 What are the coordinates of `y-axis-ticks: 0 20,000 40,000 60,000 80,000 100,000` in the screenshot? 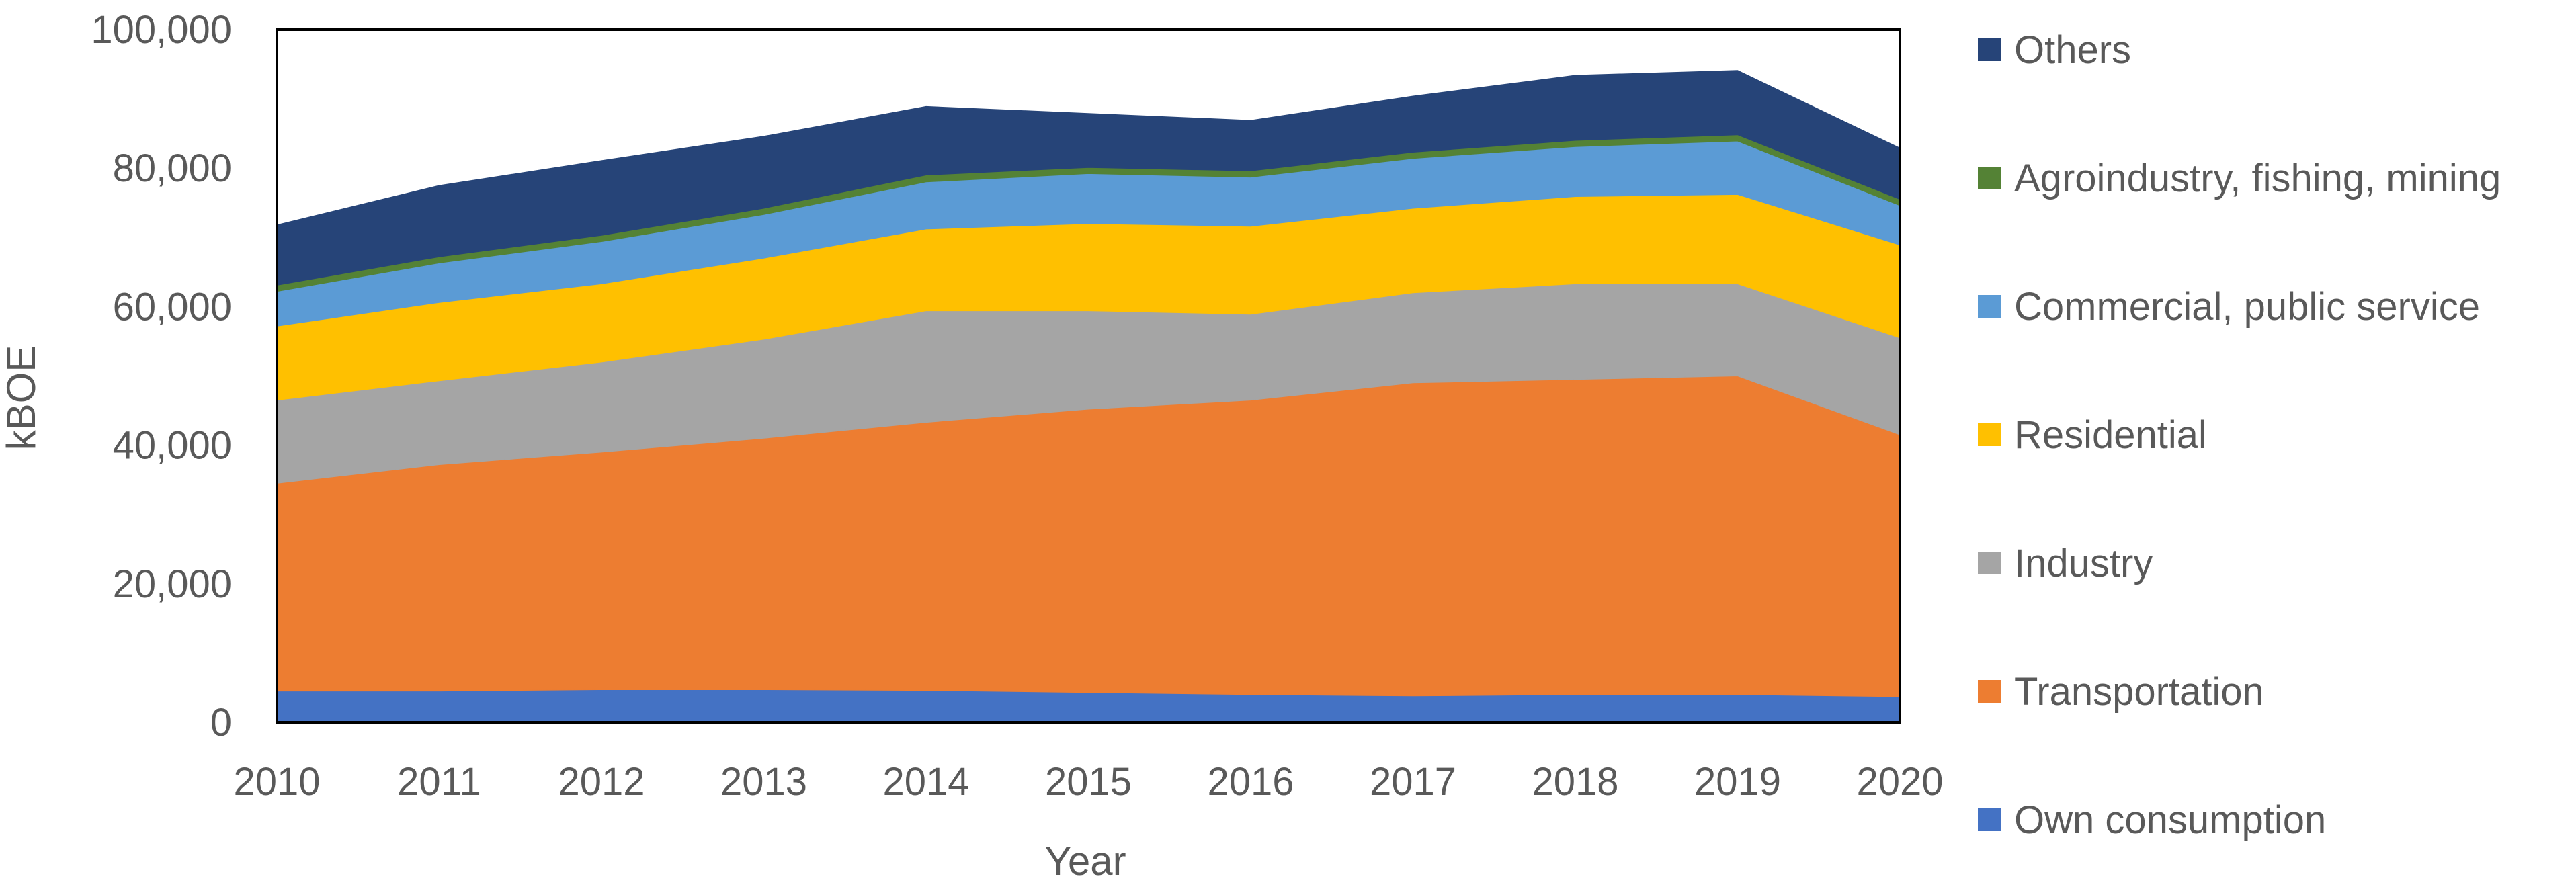 It's located at (161, 376).